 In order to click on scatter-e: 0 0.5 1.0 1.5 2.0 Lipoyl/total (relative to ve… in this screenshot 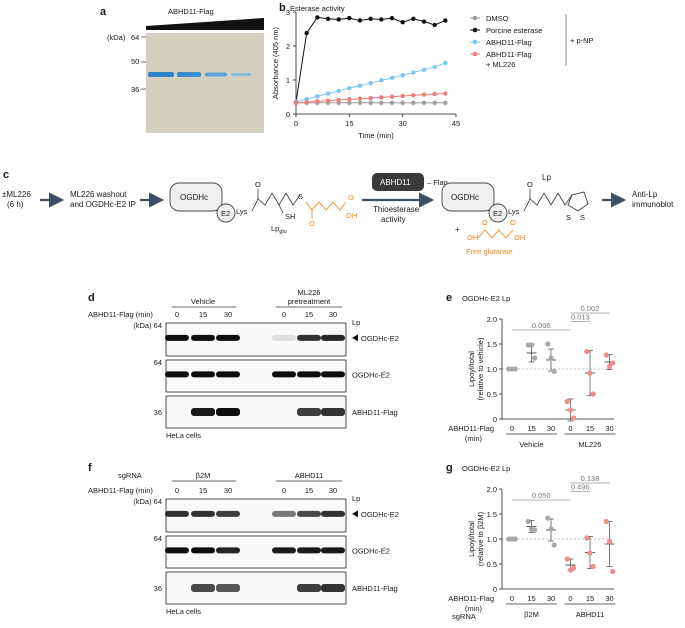, I will do `click(532, 376)`.